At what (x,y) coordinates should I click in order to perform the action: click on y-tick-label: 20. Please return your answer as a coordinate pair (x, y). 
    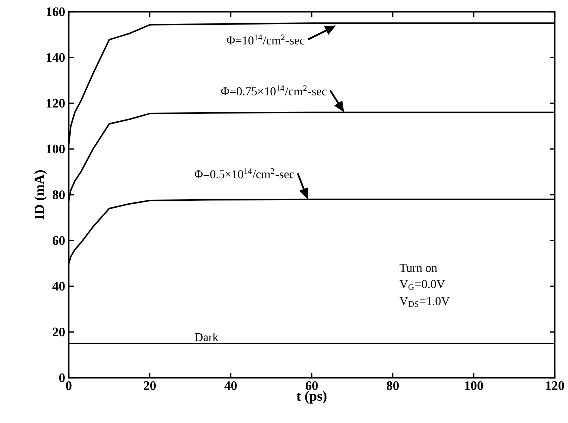
    Looking at the image, I should click on (59, 332).